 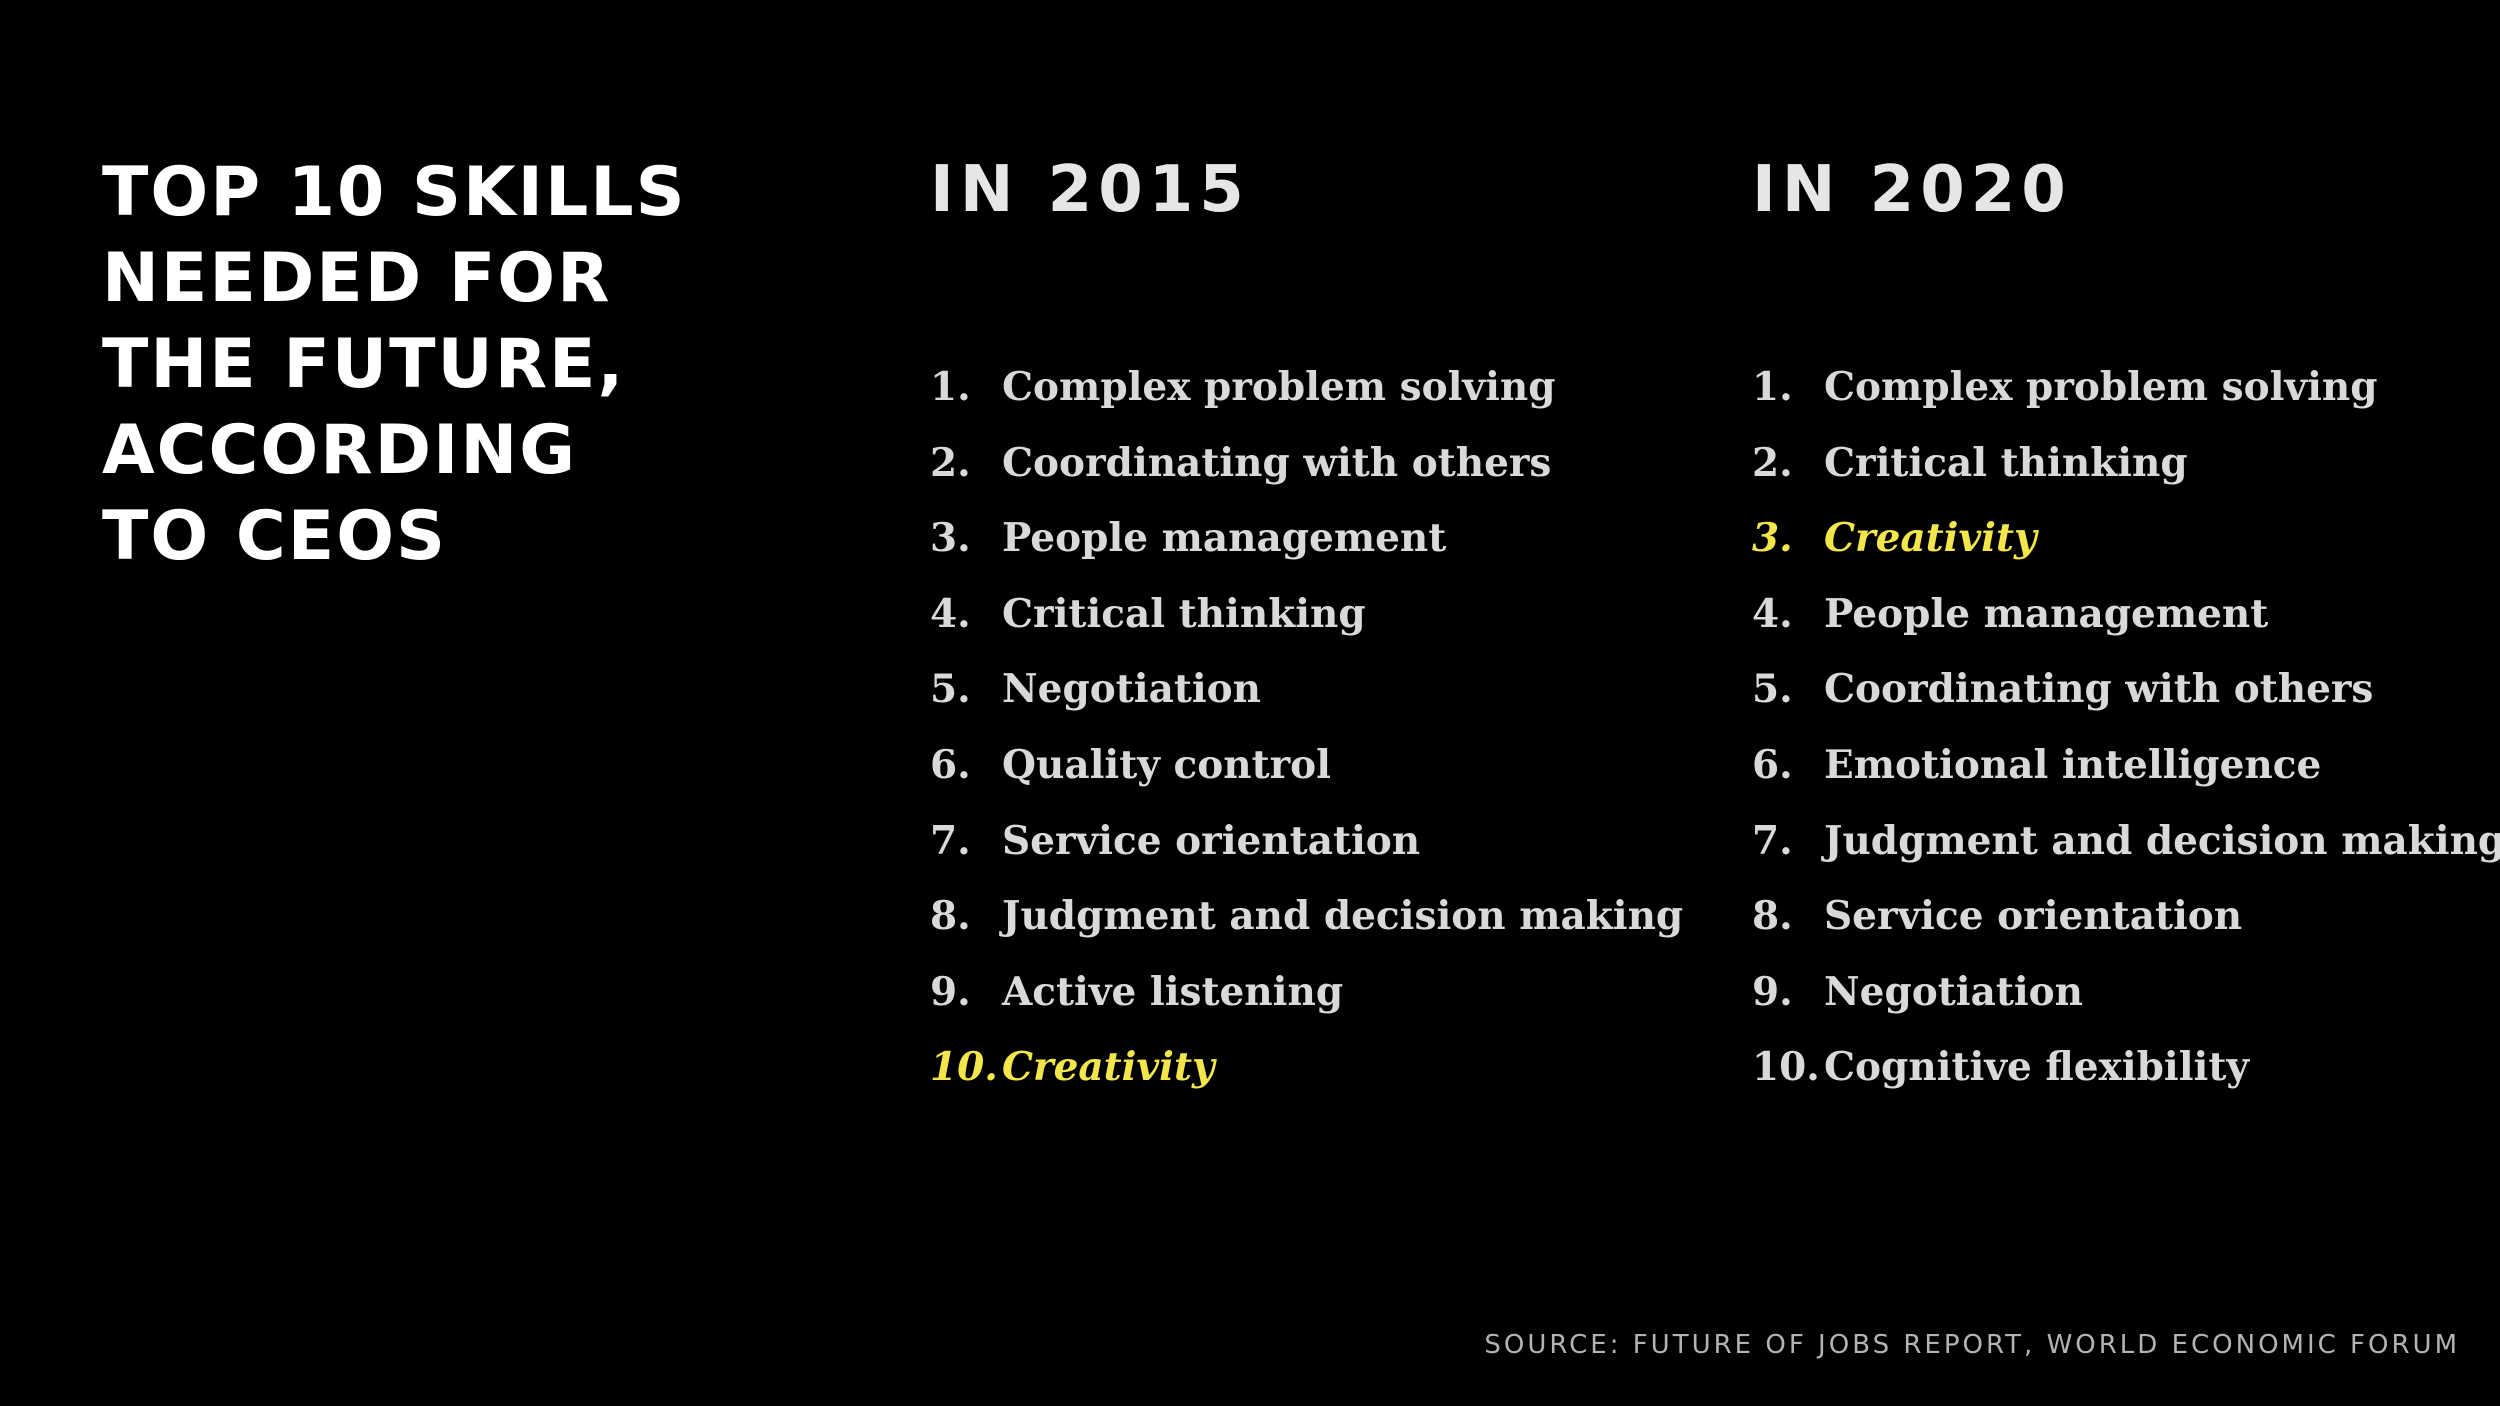 What do you see at coordinates (357, 278) in the screenshot?
I see `title-line: NEEDED FOR` at bounding box center [357, 278].